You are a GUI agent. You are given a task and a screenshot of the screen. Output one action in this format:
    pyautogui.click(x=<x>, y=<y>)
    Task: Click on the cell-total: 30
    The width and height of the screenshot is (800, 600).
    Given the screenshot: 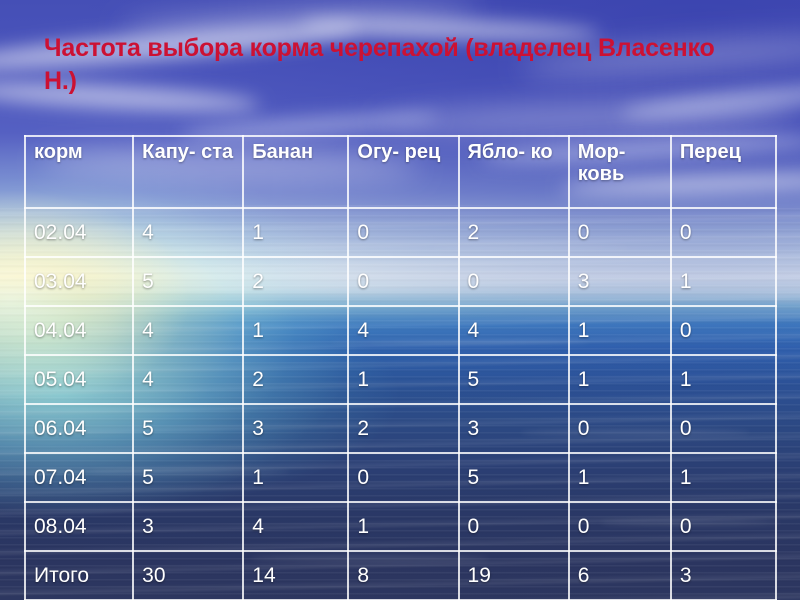 What is the action you would take?
    pyautogui.click(x=188, y=575)
    